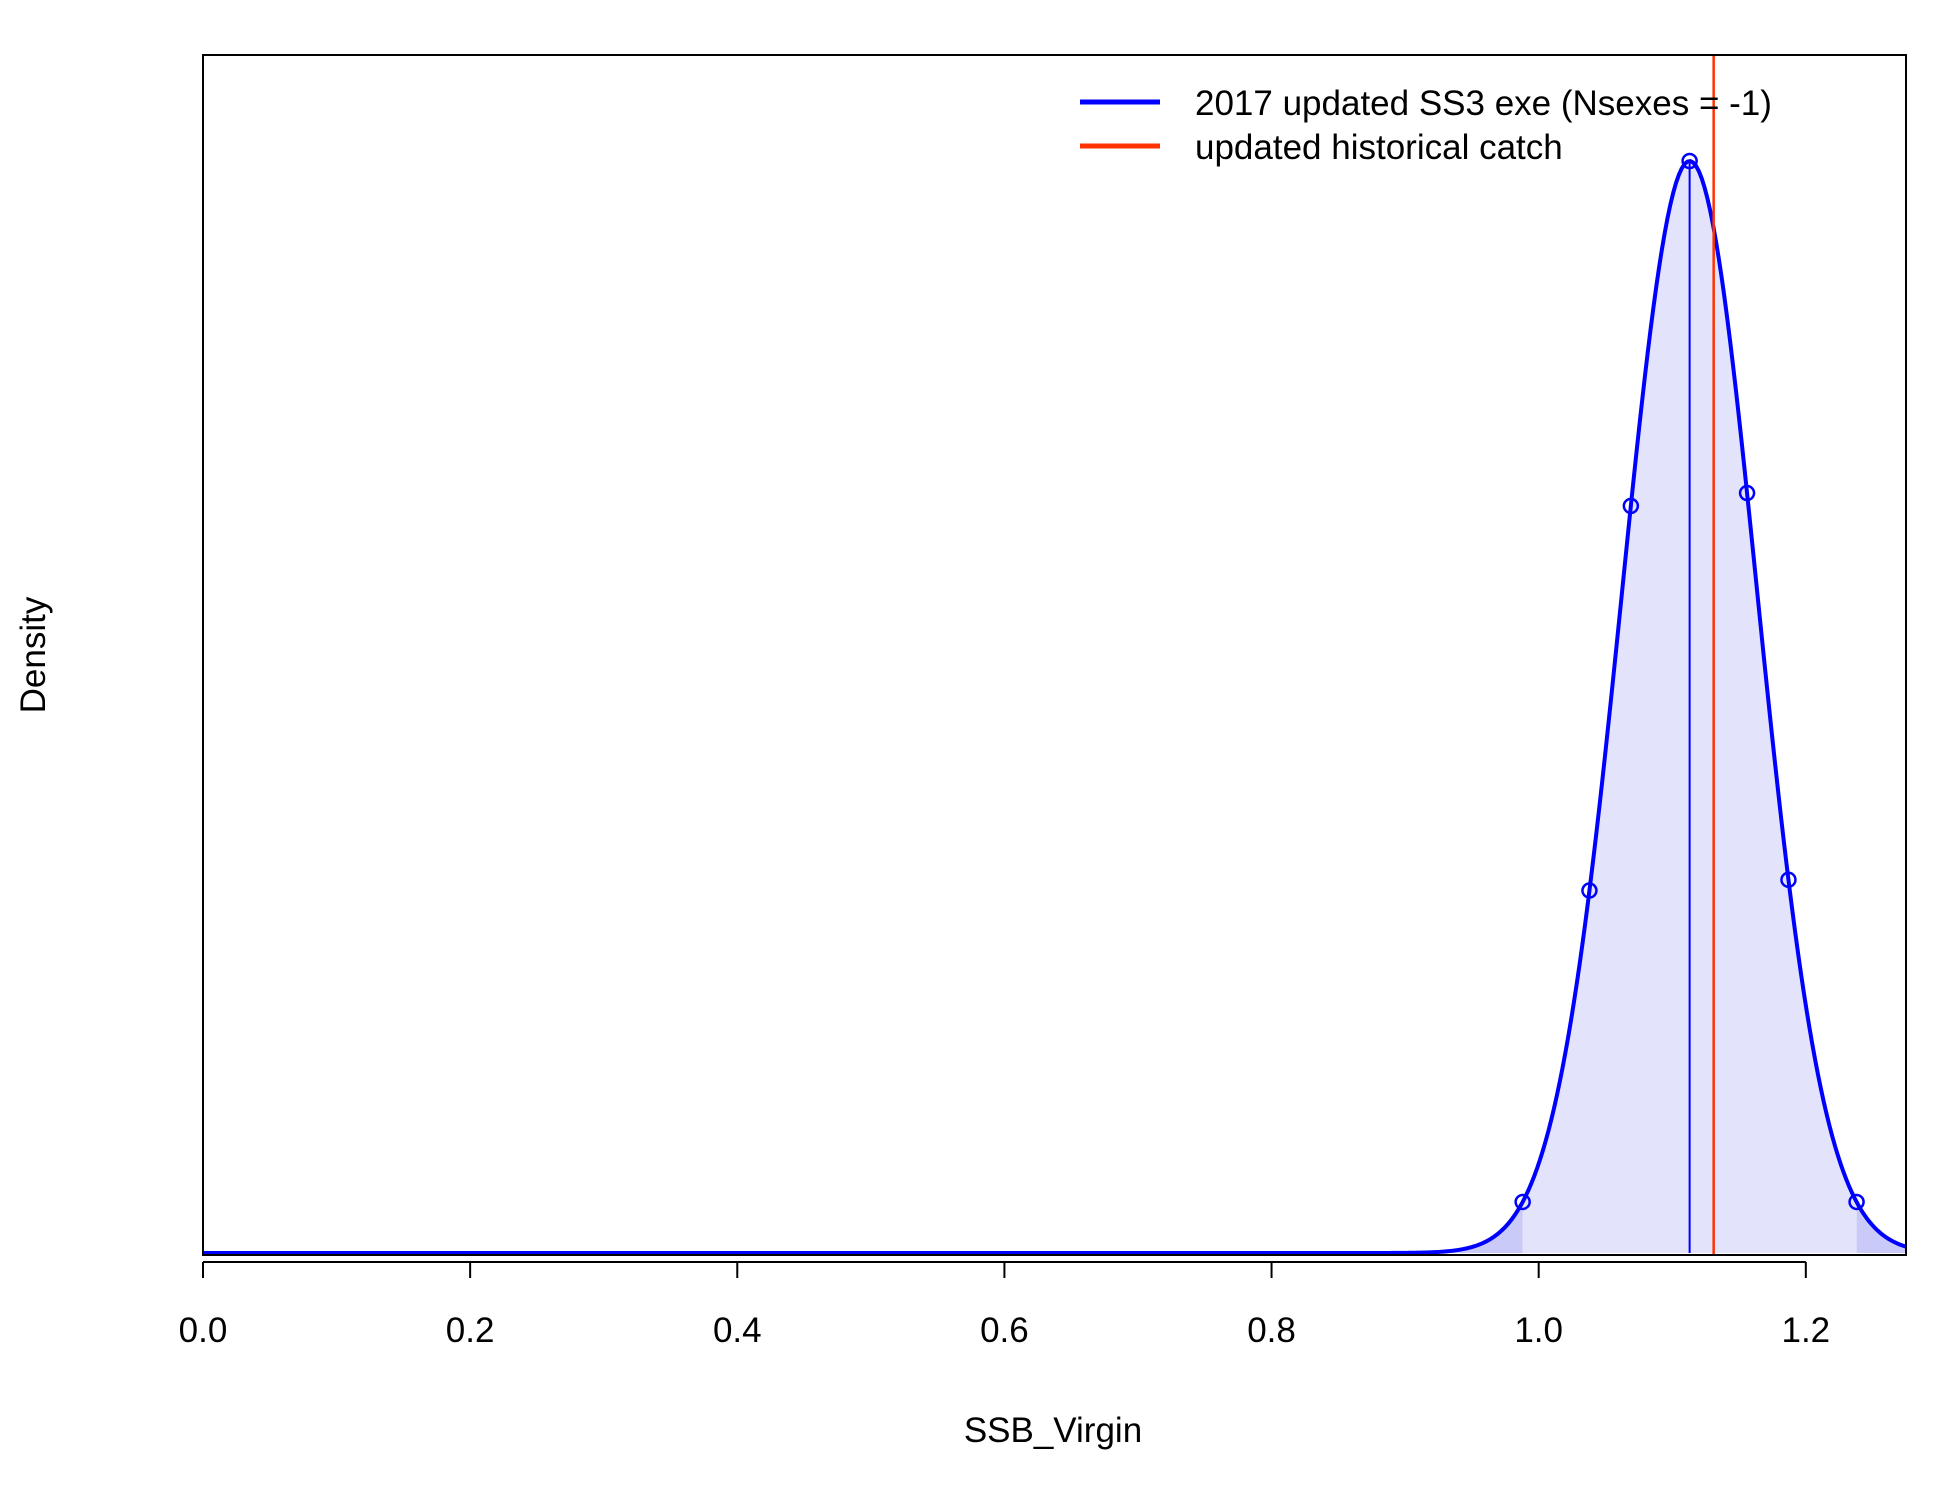 The height and width of the screenshot is (1500, 1950). I want to click on x-tick-label-2: 0.4, so click(737, 1330).